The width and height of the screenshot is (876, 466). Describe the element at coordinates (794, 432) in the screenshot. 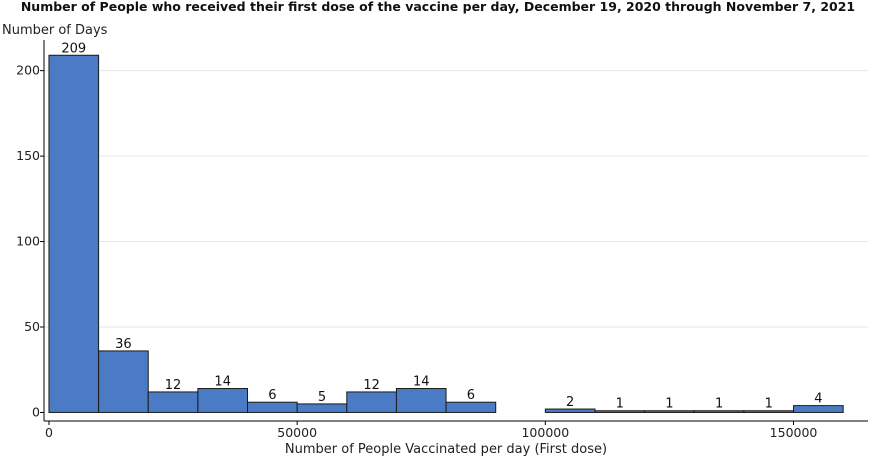

I see `x-tick-label-150000: 150000` at that location.